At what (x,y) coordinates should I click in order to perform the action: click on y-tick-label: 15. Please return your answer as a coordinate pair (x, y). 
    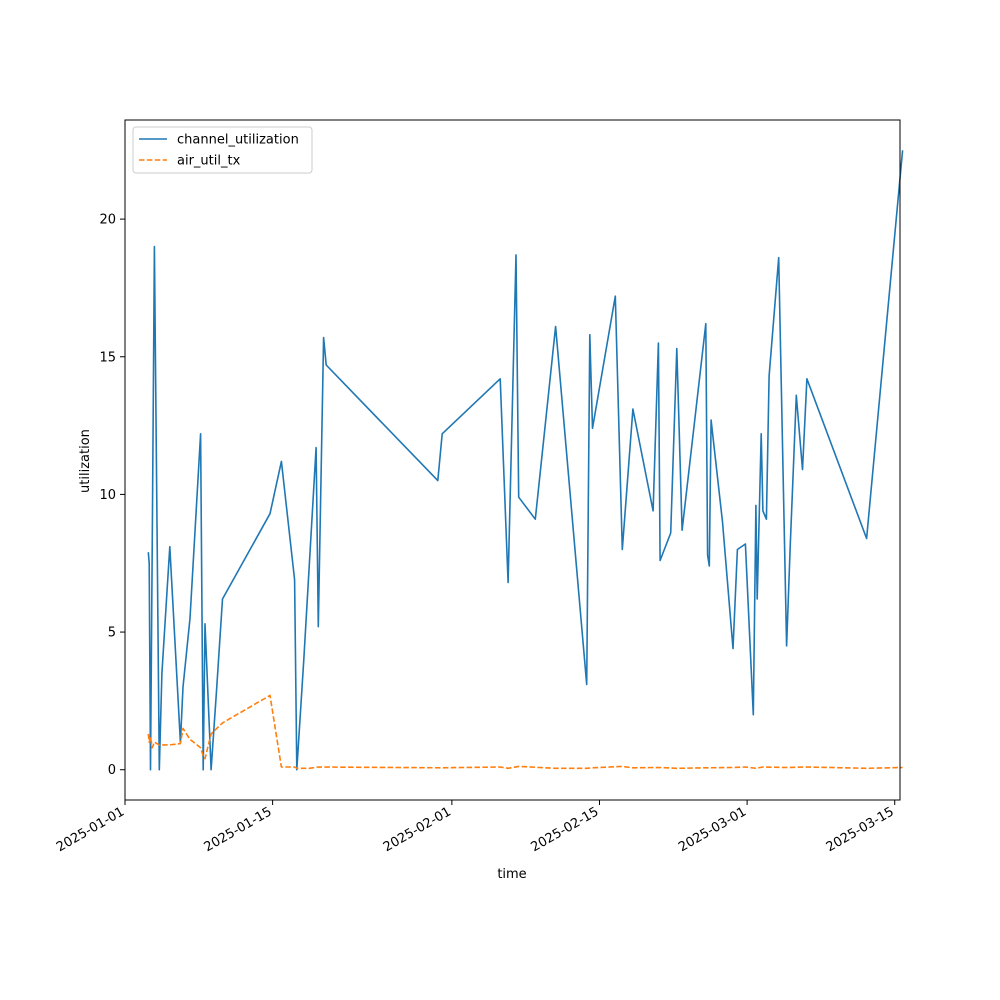
    Looking at the image, I should click on (107, 357).